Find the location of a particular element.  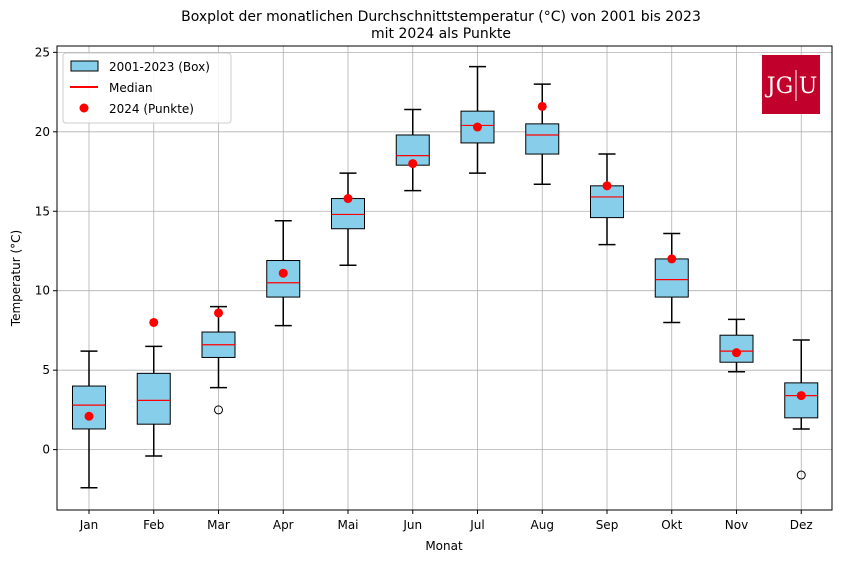

y-axis-label: Temperatur (°C) is located at coordinates (16, 278).